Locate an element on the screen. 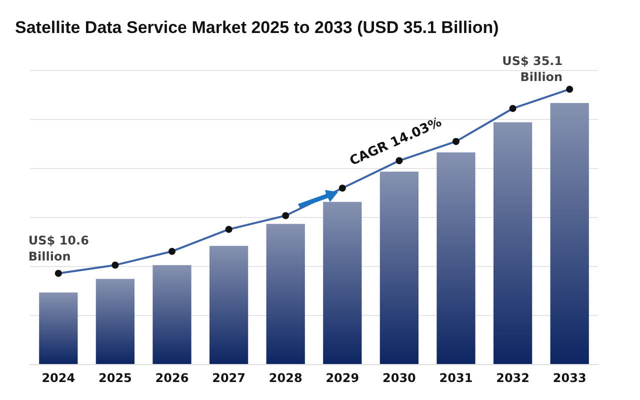 Image resolution: width=640 pixels, height=400 pixels. x-tick-label: 2031 is located at coordinates (456, 378).